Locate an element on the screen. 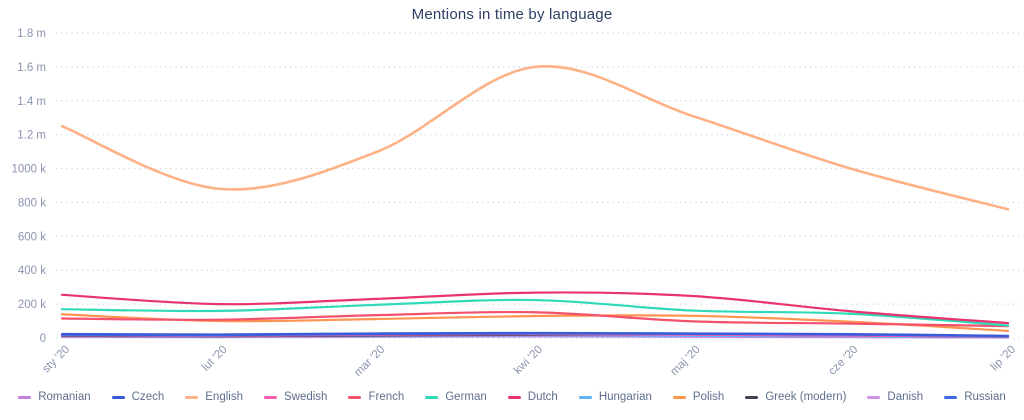  legend-item-danish: Danish is located at coordinates (895, 397).